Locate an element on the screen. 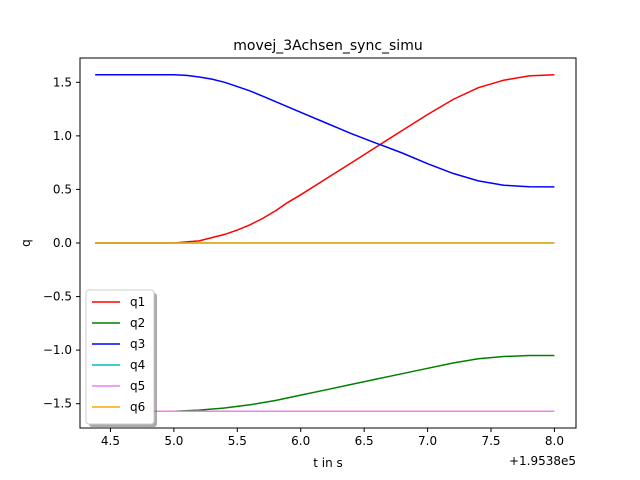 The height and width of the screenshot is (480, 640). x-tick-label: 6.5 is located at coordinates (364, 441).